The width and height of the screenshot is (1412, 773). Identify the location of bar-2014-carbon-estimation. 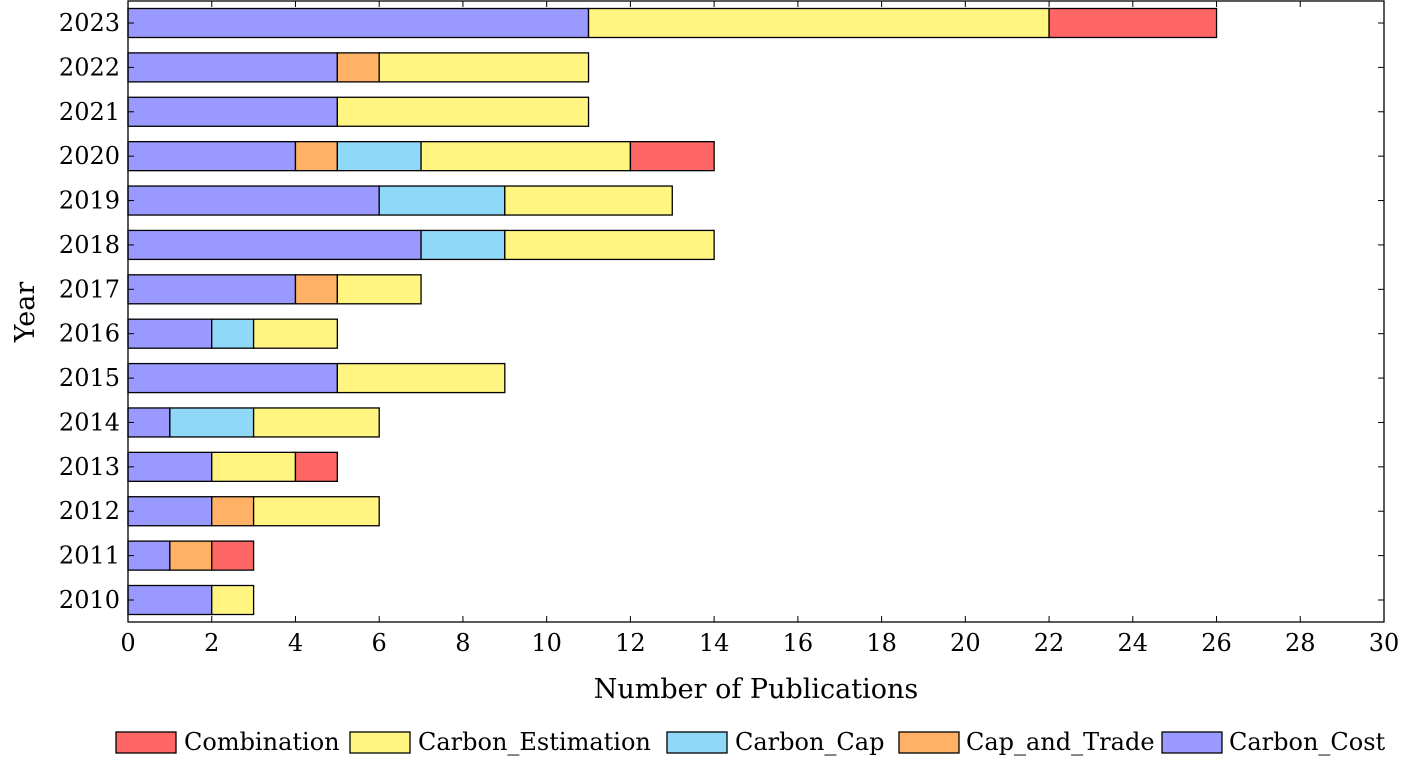
(316, 422).